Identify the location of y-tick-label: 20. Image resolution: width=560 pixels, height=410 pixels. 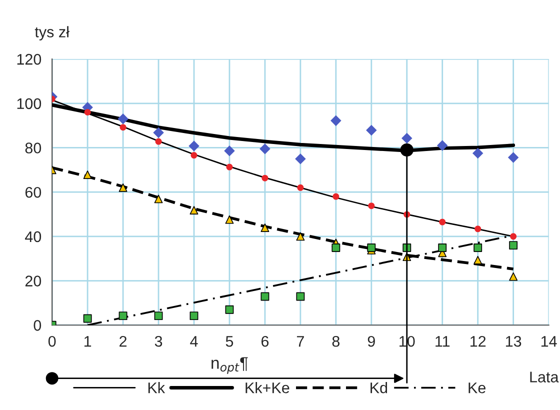
(33, 281).